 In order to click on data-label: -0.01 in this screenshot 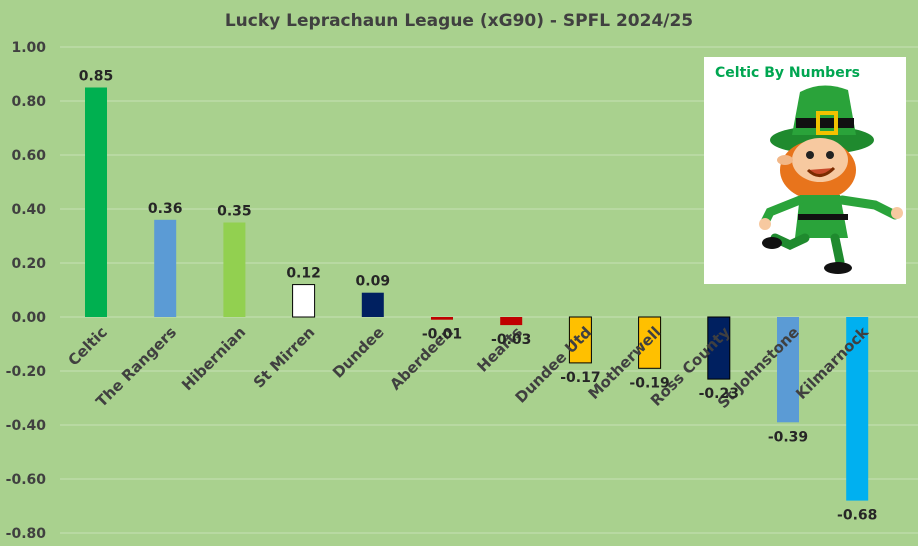, I will do `click(442, 335)`.